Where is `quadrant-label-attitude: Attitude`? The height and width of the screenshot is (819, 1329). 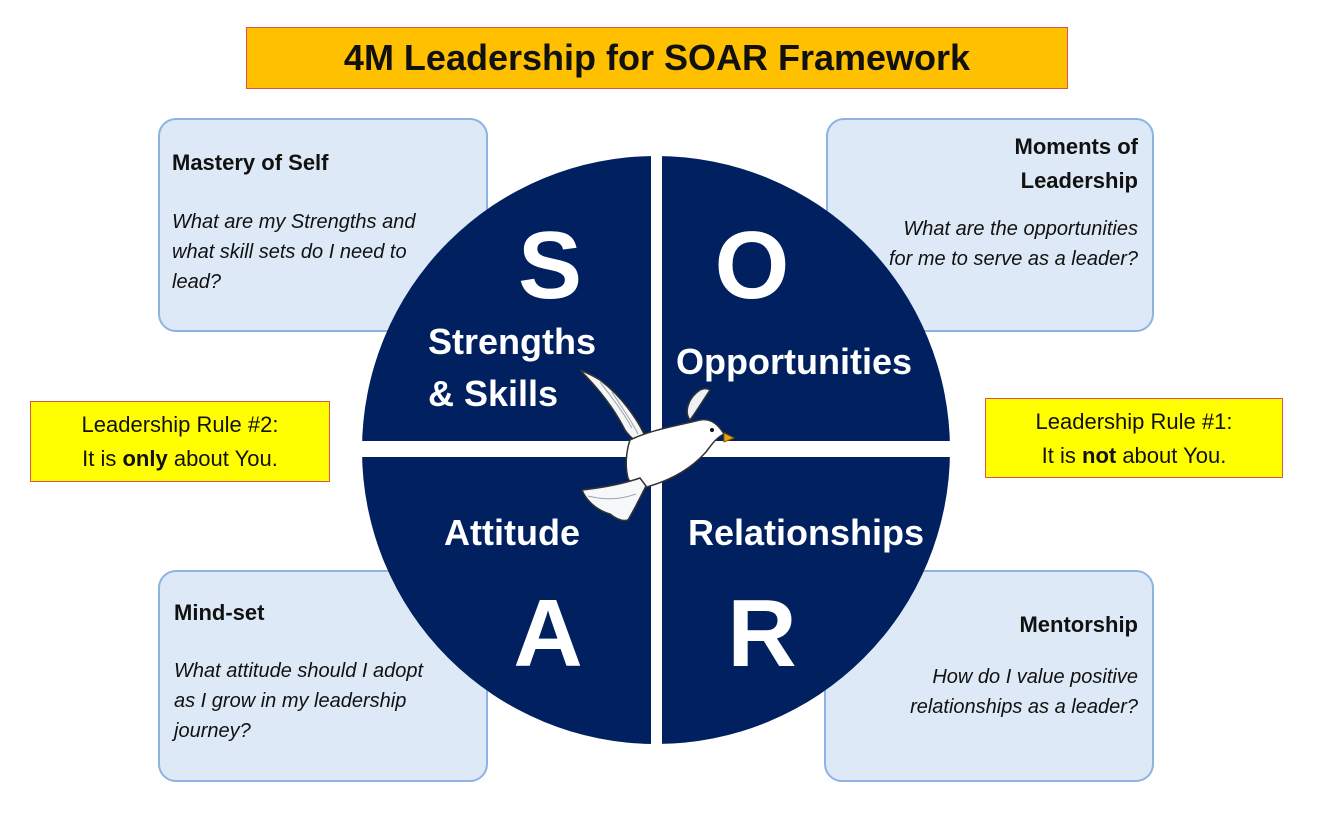 quadrant-label-attitude: Attitude is located at coordinates (512, 532).